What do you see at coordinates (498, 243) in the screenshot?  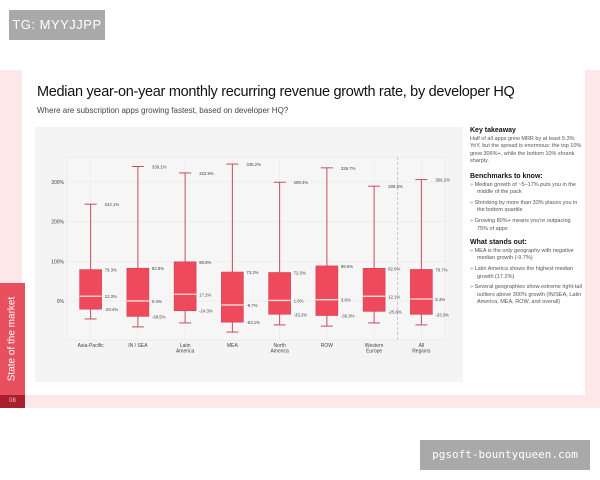 I see `stands-out-heading: What stands out:` at bounding box center [498, 243].